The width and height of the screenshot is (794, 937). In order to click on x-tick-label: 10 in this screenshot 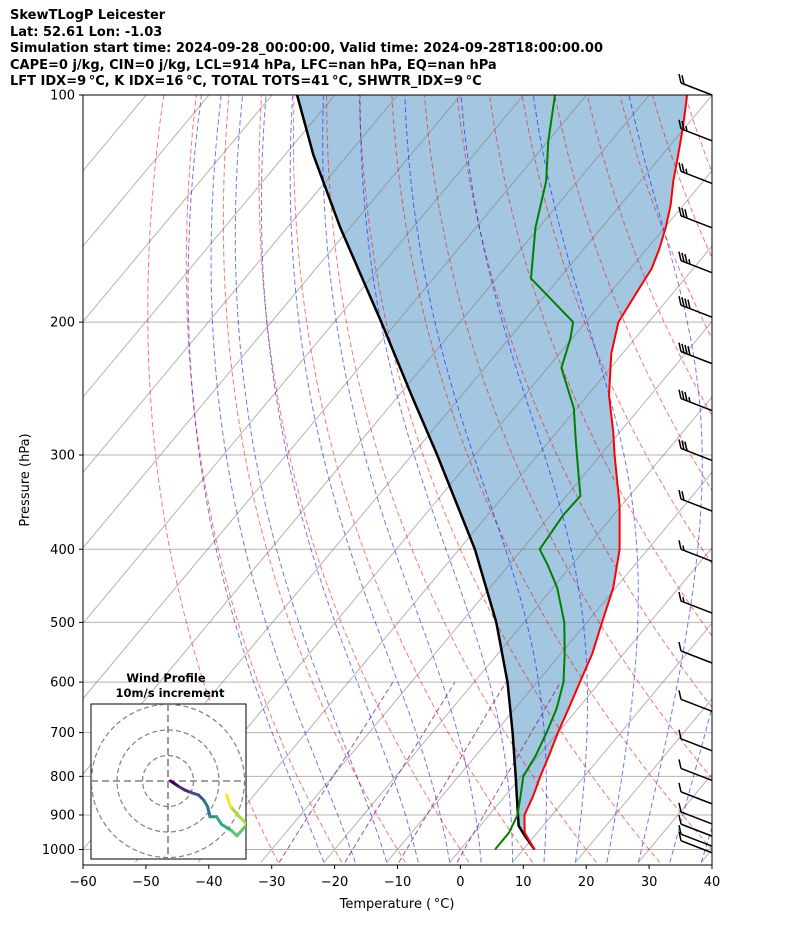, I will do `click(523, 882)`.